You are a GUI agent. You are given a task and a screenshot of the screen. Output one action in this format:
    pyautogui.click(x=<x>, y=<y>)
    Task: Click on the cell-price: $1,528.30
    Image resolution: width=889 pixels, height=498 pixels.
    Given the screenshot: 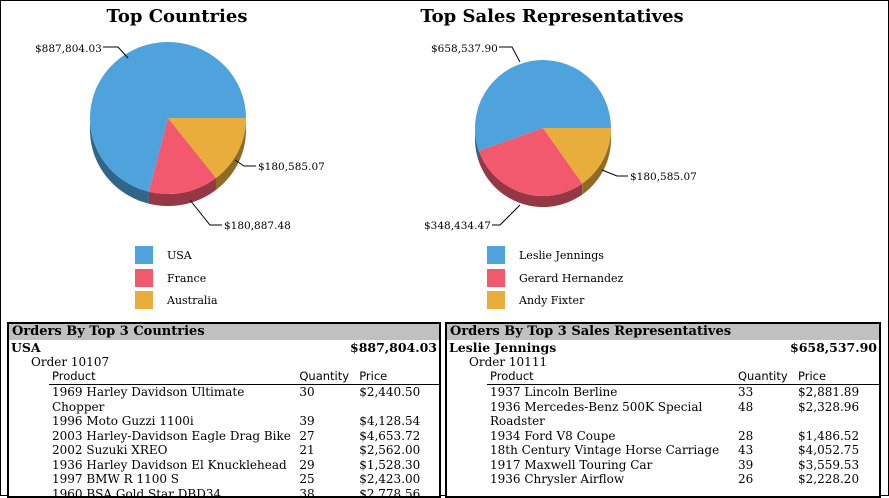 What is the action you would take?
    pyautogui.click(x=399, y=465)
    